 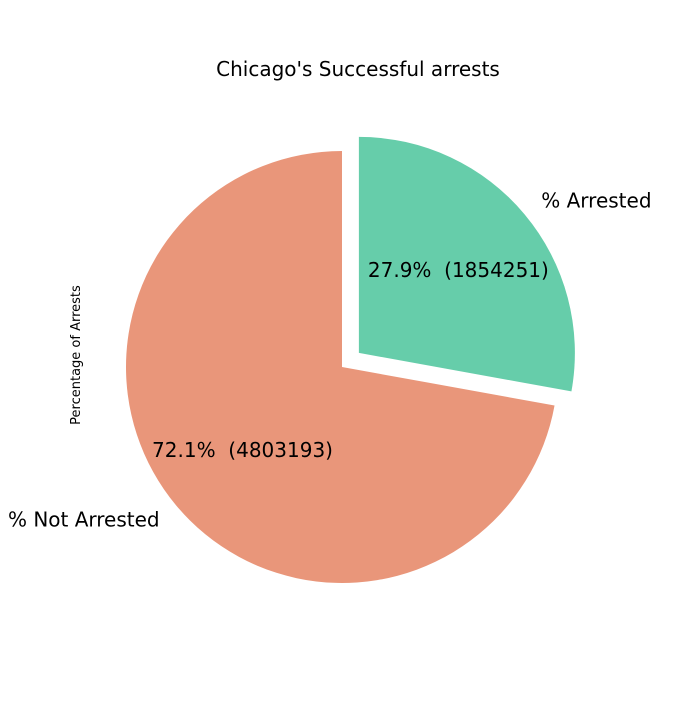 What do you see at coordinates (596, 201) in the screenshot?
I see `slice-category-label-0: % Arrested` at bounding box center [596, 201].